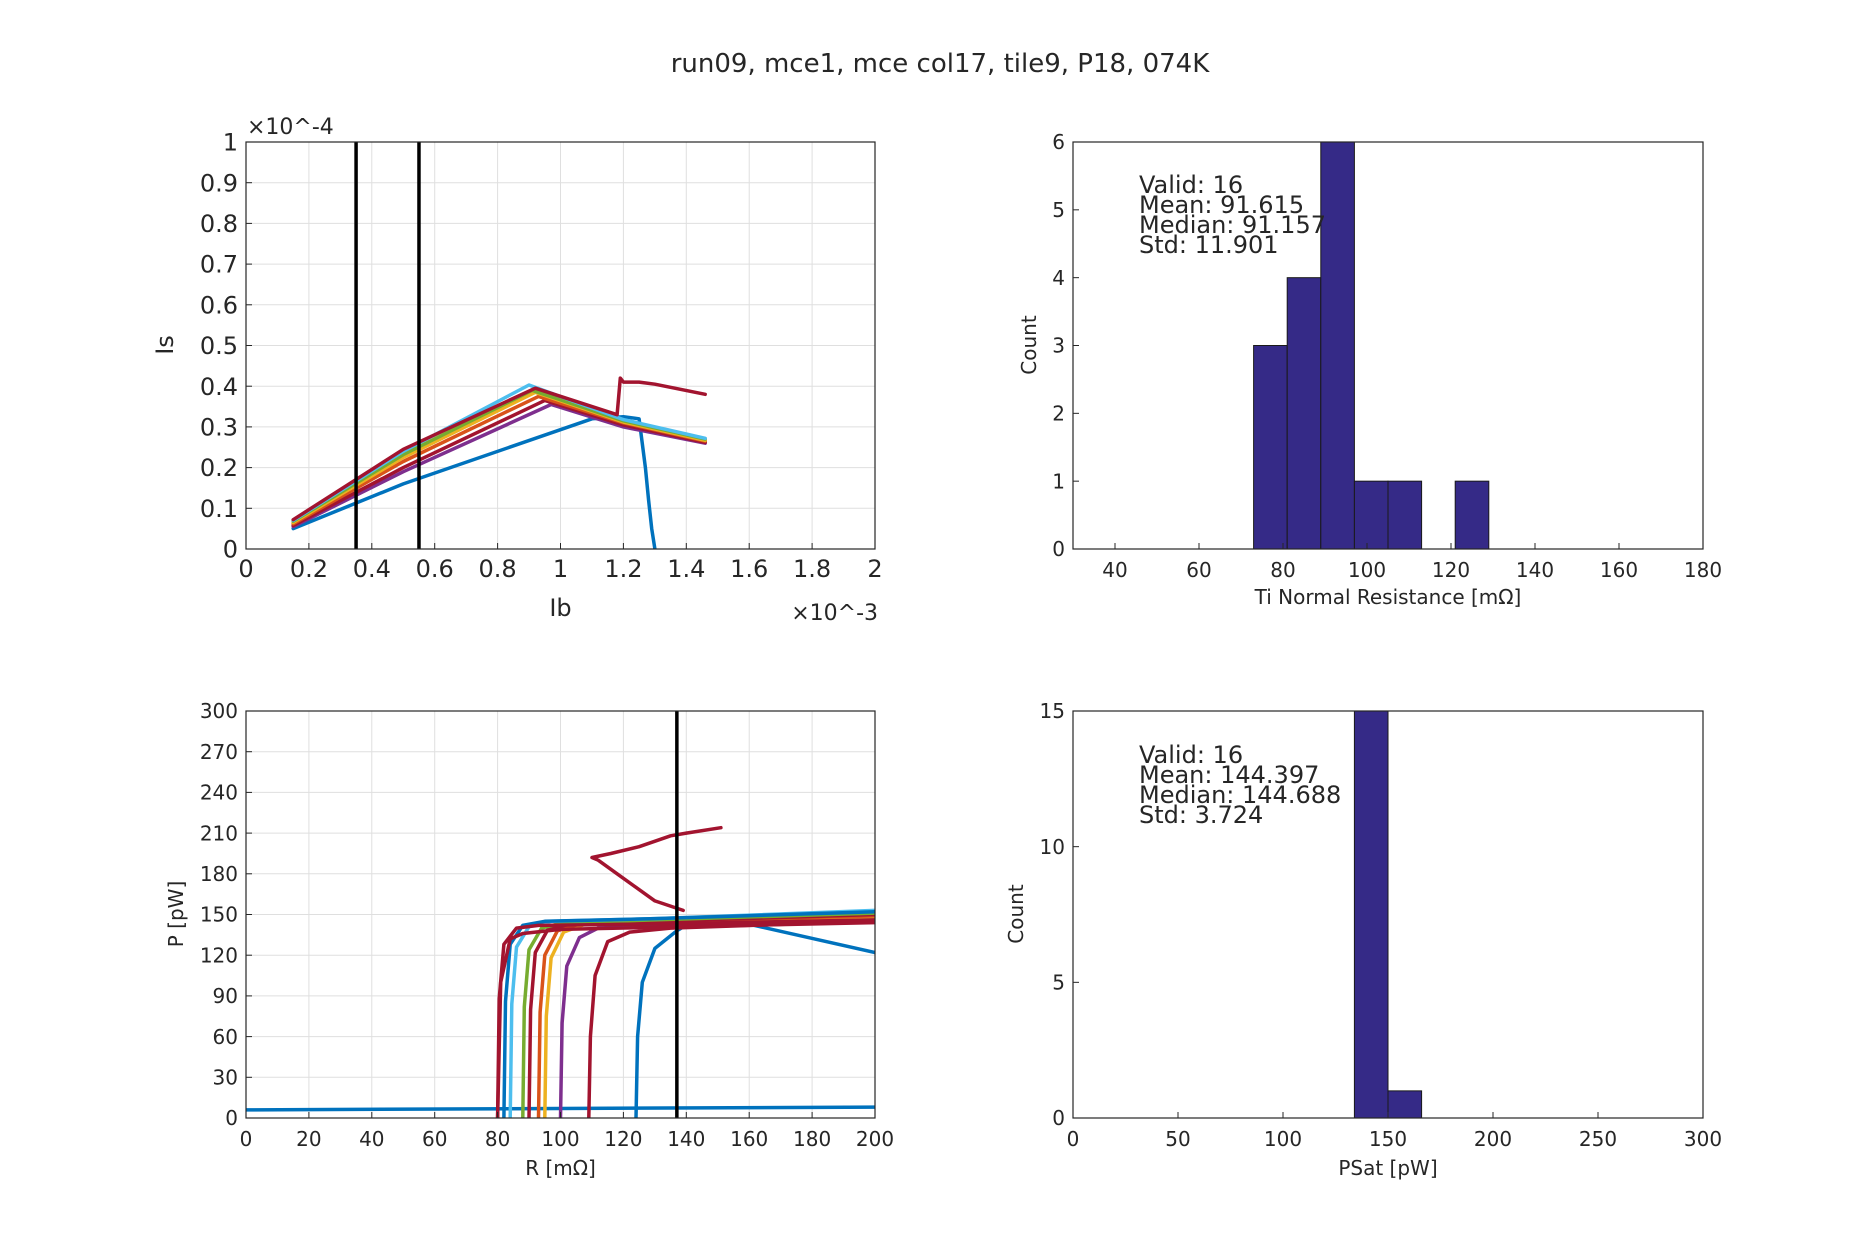 This screenshot has width=1875, height=1250. I want to click on pr-y-tick-label: 90, so click(225, 996).